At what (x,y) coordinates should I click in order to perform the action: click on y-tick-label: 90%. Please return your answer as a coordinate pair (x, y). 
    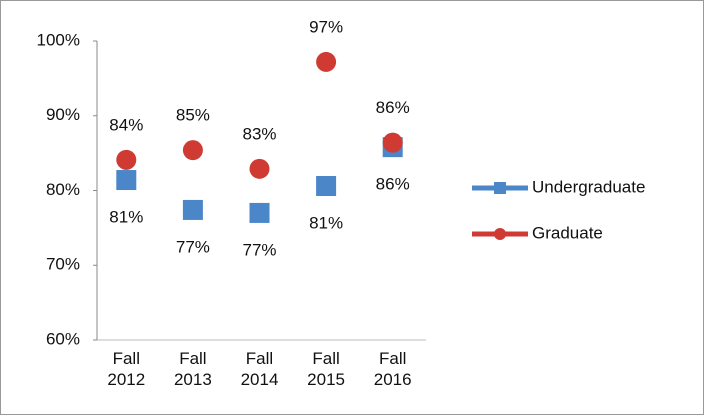
    Looking at the image, I should click on (63, 114).